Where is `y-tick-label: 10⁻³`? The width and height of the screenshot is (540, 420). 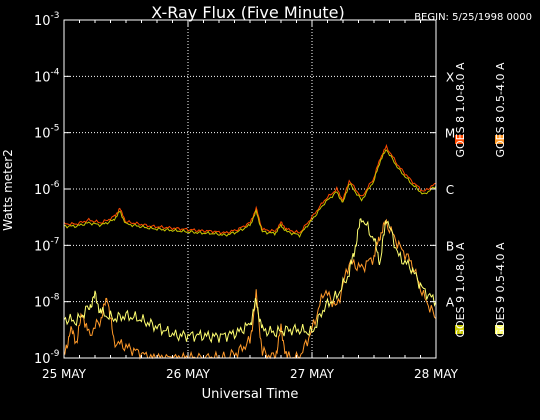 y-tick-label: 10⁻³ is located at coordinates (47, 20).